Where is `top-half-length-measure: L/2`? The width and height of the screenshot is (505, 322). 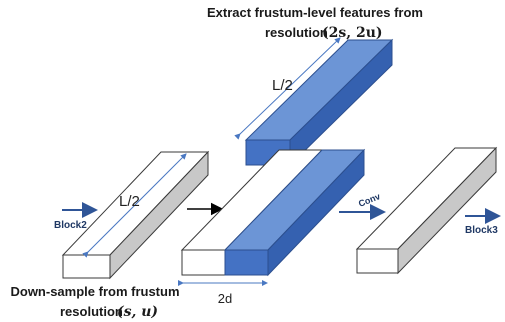 top-half-length-measure: L/2 is located at coordinates (287, 88).